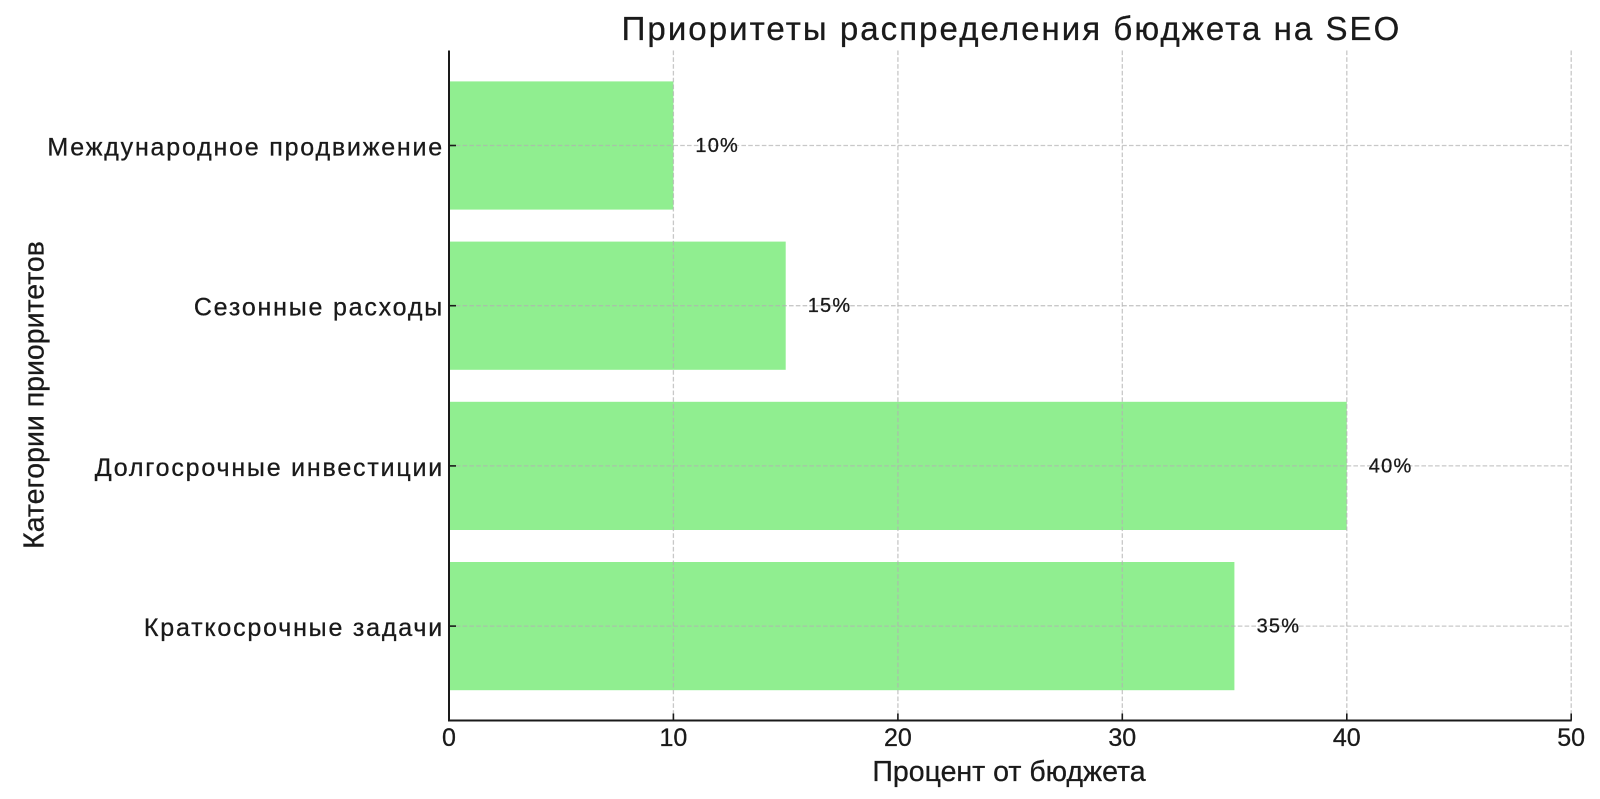  What do you see at coordinates (269, 468) in the screenshot?
I see `svg-text: Долгосрочные инвестиции` at bounding box center [269, 468].